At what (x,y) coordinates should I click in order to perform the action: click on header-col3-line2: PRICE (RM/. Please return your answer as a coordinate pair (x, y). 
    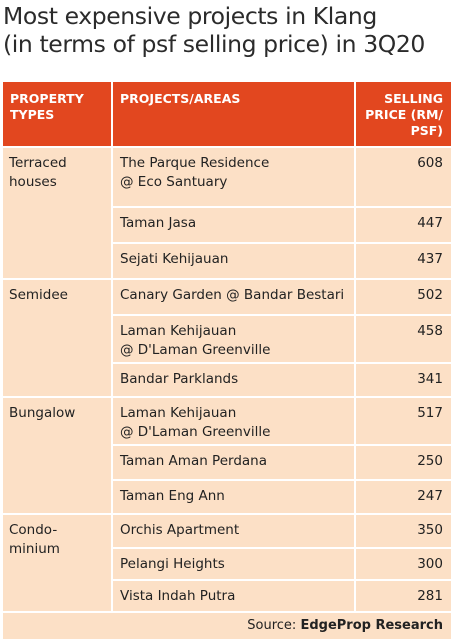
    Looking at the image, I should click on (404, 114).